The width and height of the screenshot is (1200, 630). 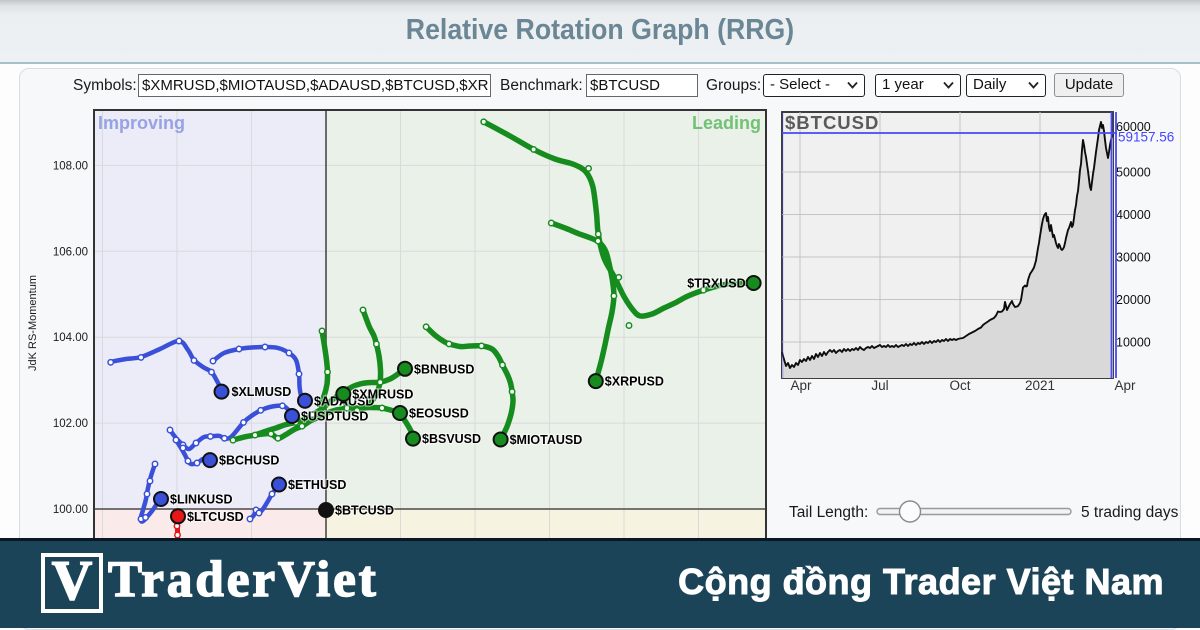 What do you see at coordinates (451, 439) in the screenshot?
I see `svg-text: $BSVUSD` at bounding box center [451, 439].